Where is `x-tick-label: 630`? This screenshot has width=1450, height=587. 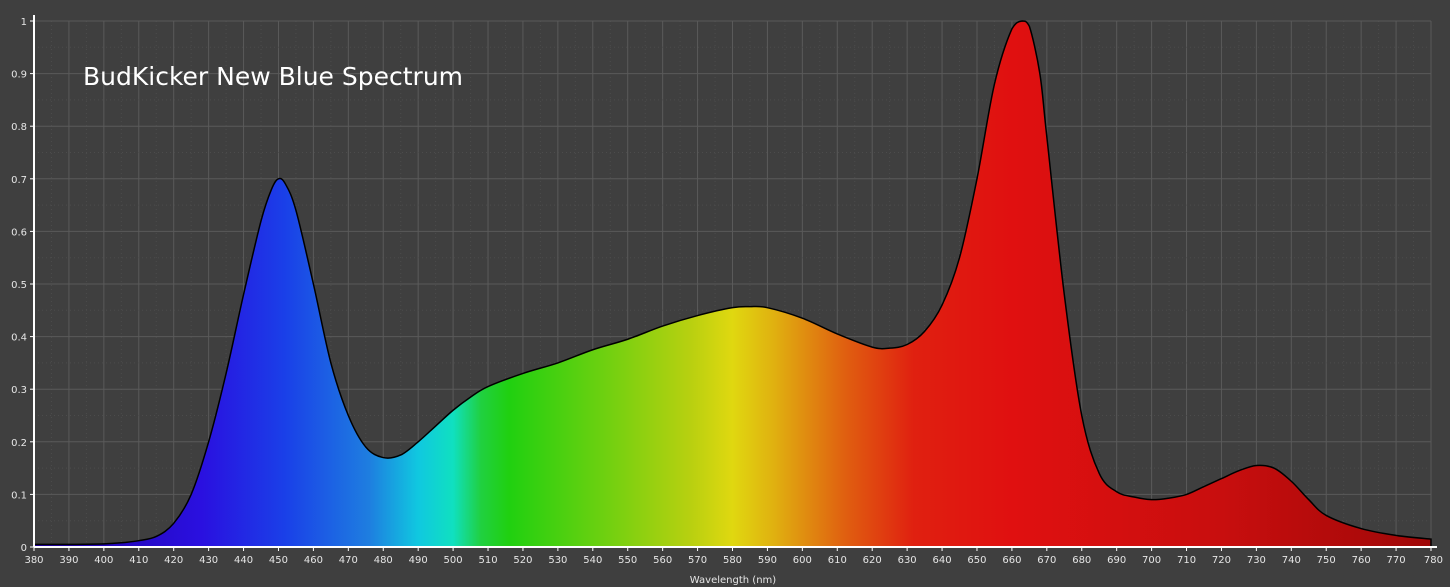 x-tick-label: 630 is located at coordinates (907, 560).